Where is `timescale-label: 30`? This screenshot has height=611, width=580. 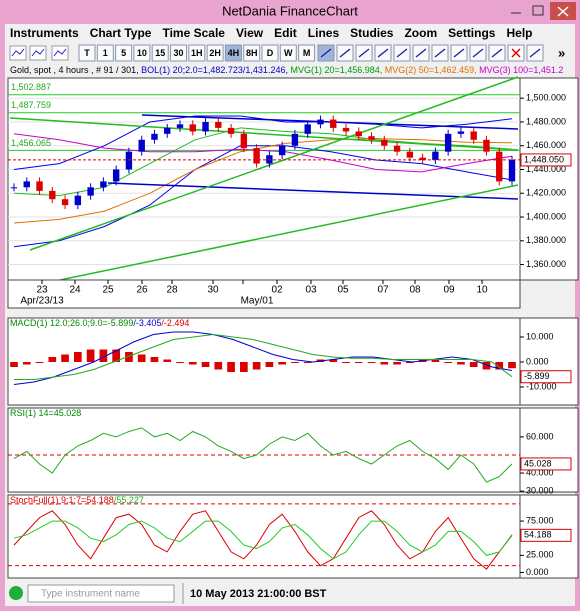 timescale-label: 30 is located at coordinates (178, 53).